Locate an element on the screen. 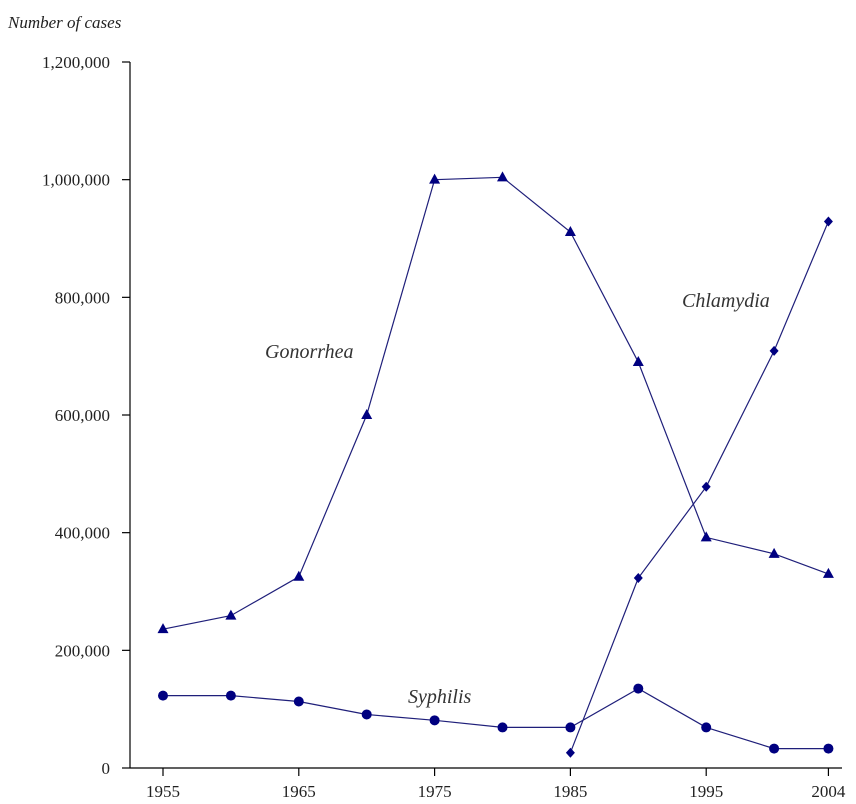 This screenshot has height=804, width=856. x-tick-label: 2004 is located at coordinates (828, 791).